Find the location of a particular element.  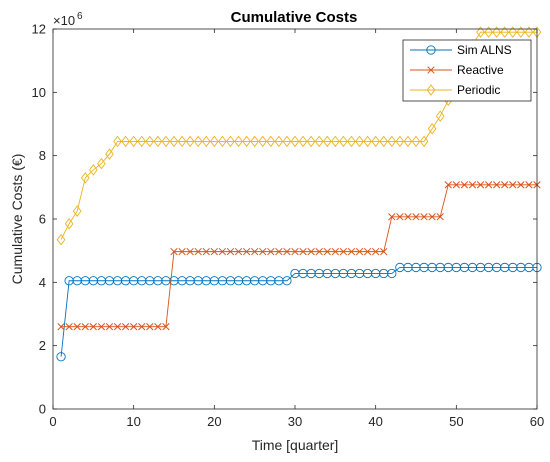

x-tick-label: 30 is located at coordinates (295, 421).